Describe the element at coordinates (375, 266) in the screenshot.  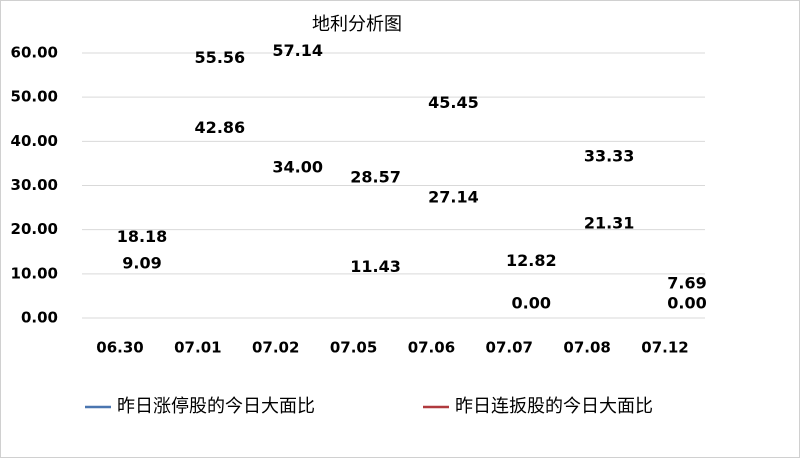
I see `value-label: 11.43` at that location.